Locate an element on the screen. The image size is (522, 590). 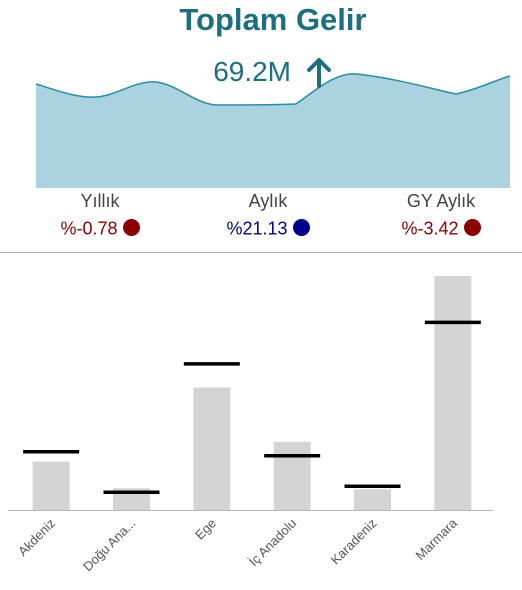
kpi-title: Toplam Gelir is located at coordinates (273, 19).